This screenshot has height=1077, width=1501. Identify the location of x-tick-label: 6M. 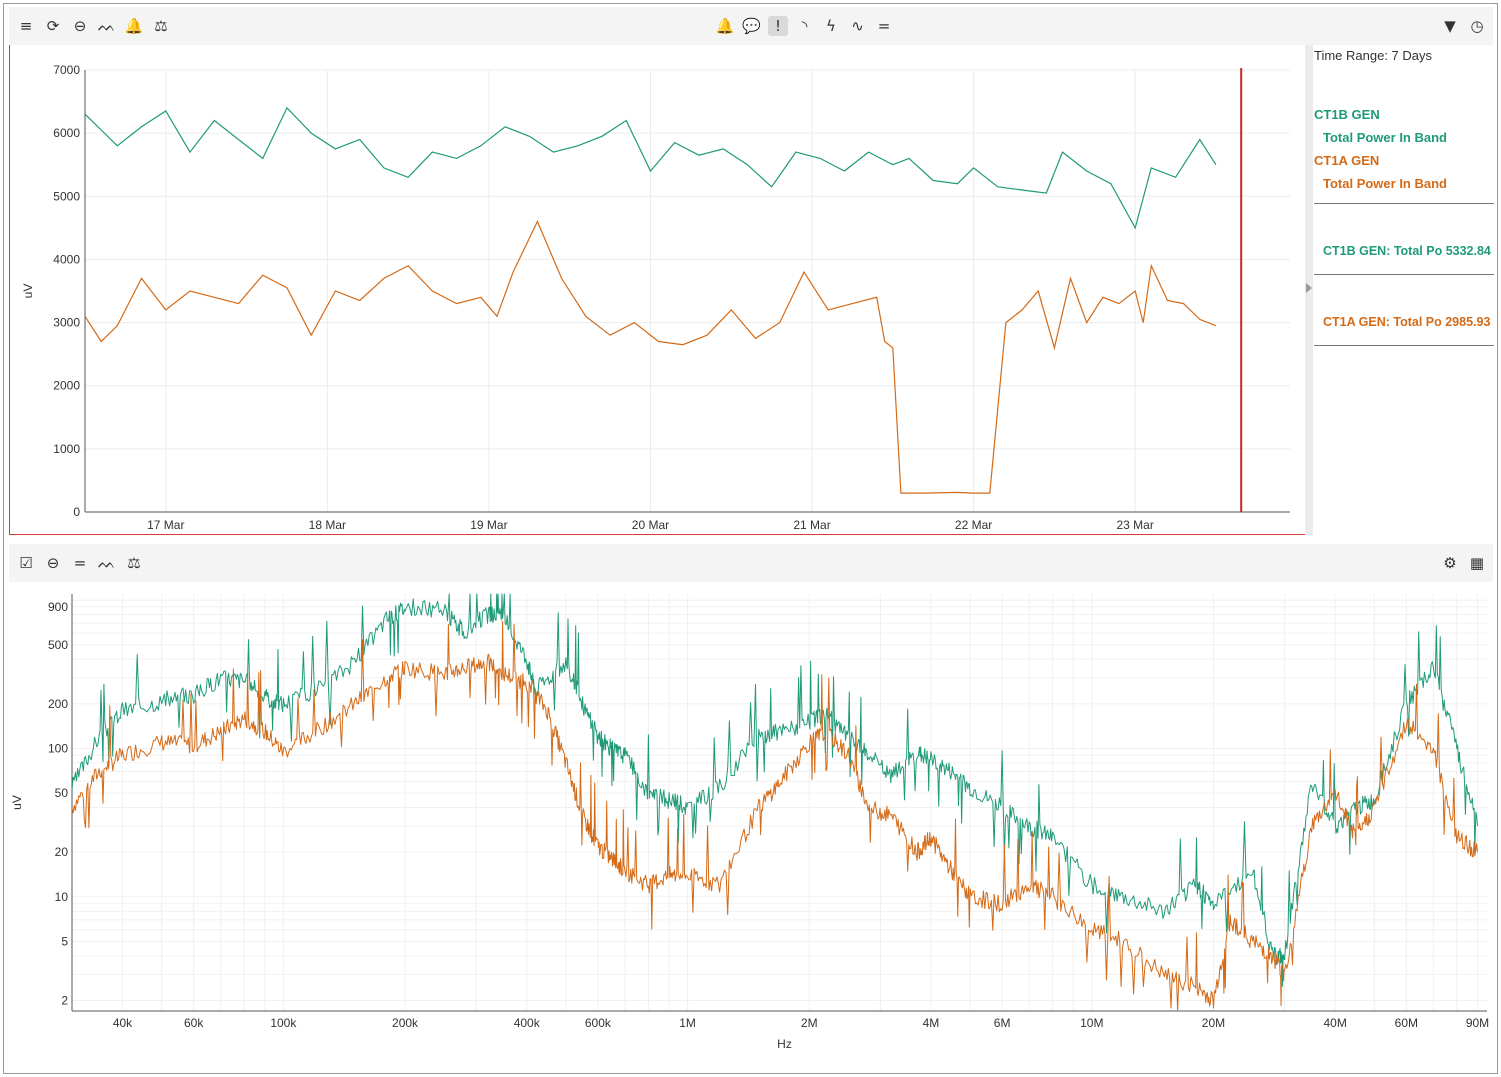
(1002, 1023).